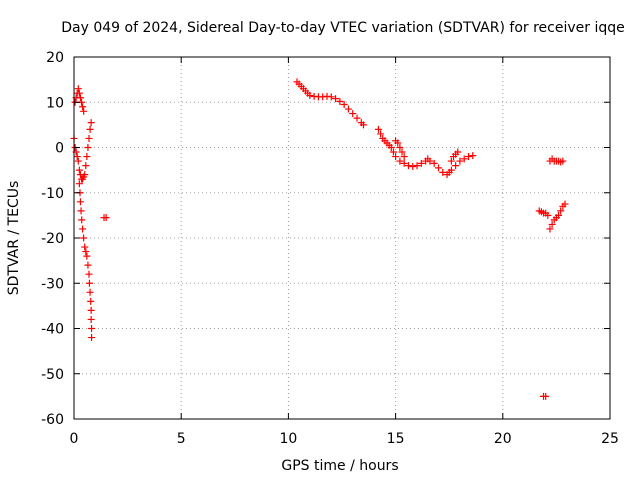 This screenshot has width=640, height=480. What do you see at coordinates (55, 103) in the screenshot?
I see `y-tick-label: 10` at bounding box center [55, 103].